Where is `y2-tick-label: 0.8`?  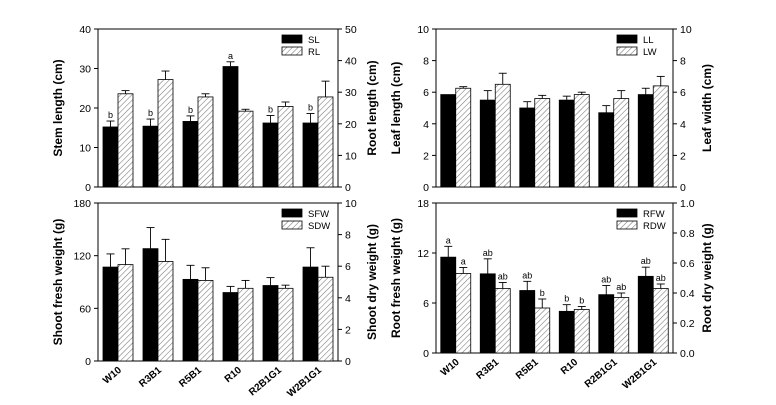
y2-tick-label: 0.8 is located at coordinates (687, 234).